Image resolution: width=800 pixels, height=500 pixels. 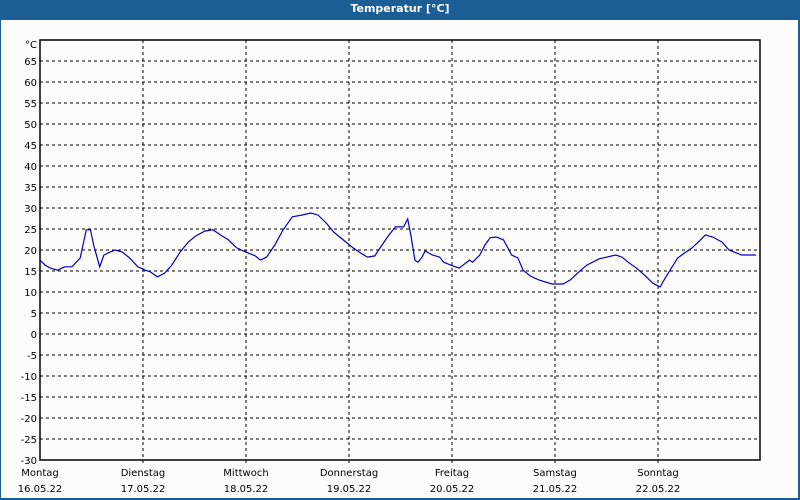 I want to click on x-tick-day: Mittwoch, so click(x=245, y=473).